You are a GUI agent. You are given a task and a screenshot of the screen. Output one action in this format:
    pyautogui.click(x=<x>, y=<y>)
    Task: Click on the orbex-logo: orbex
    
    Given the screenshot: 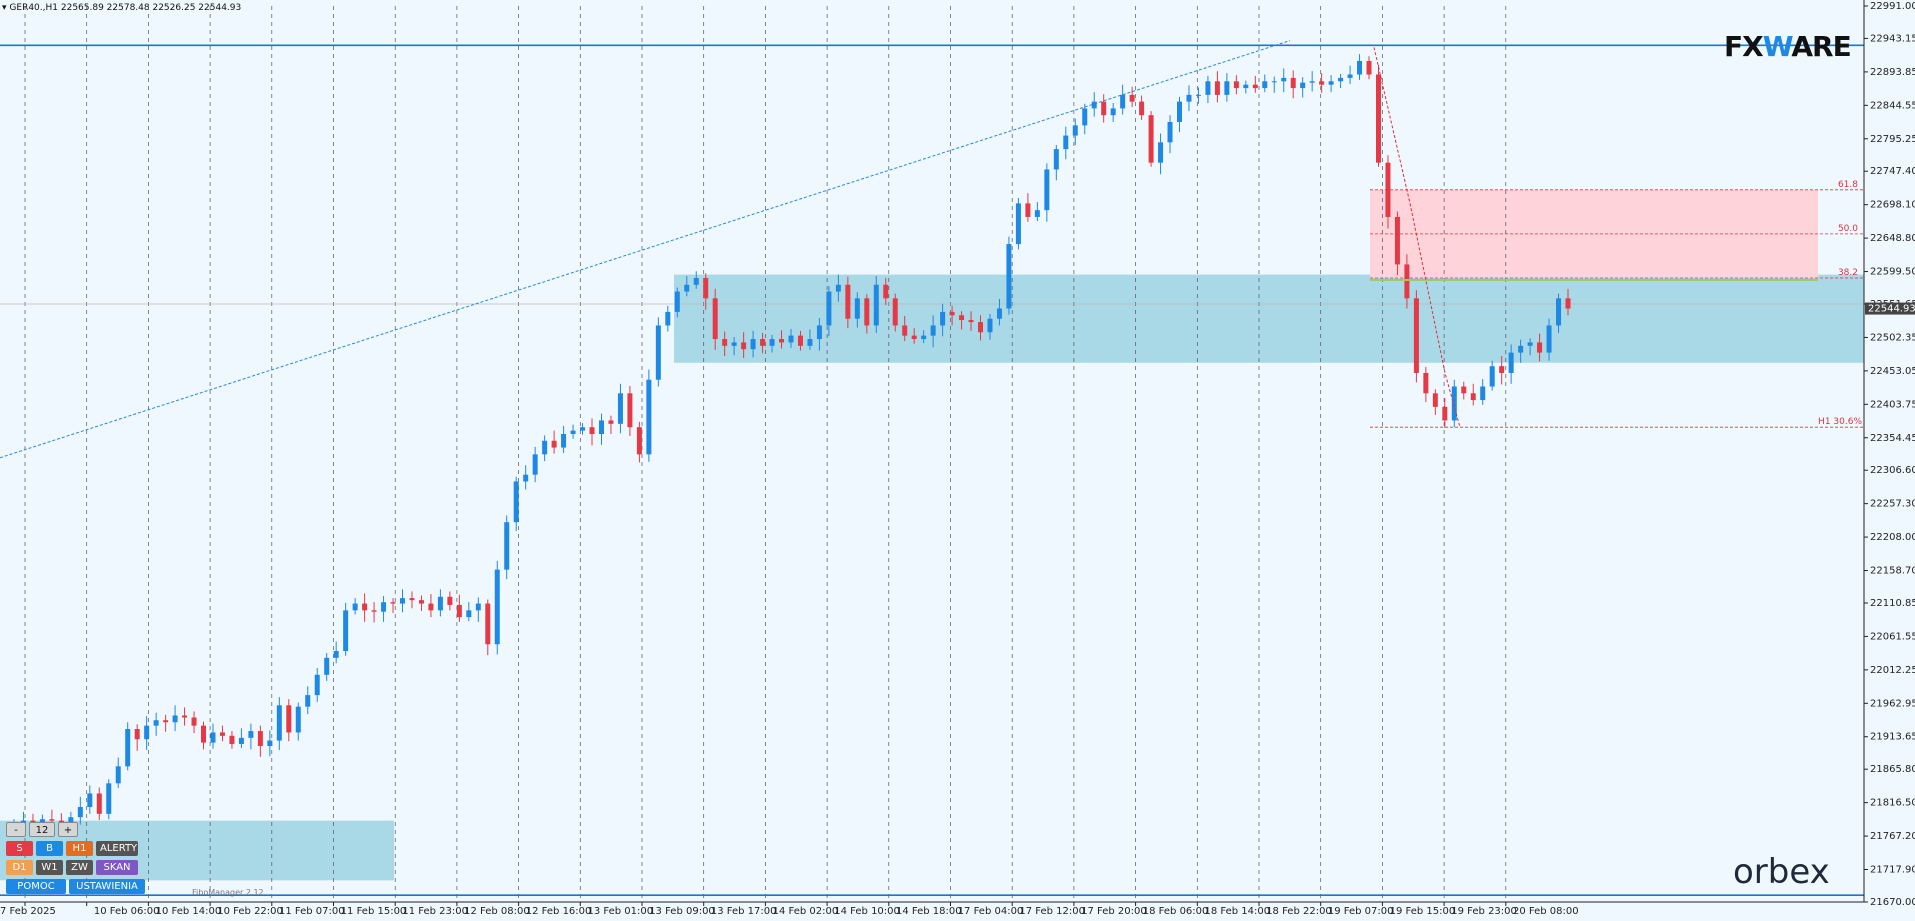 What is the action you would take?
    pyautogui.click(x=1781, y=872)
    